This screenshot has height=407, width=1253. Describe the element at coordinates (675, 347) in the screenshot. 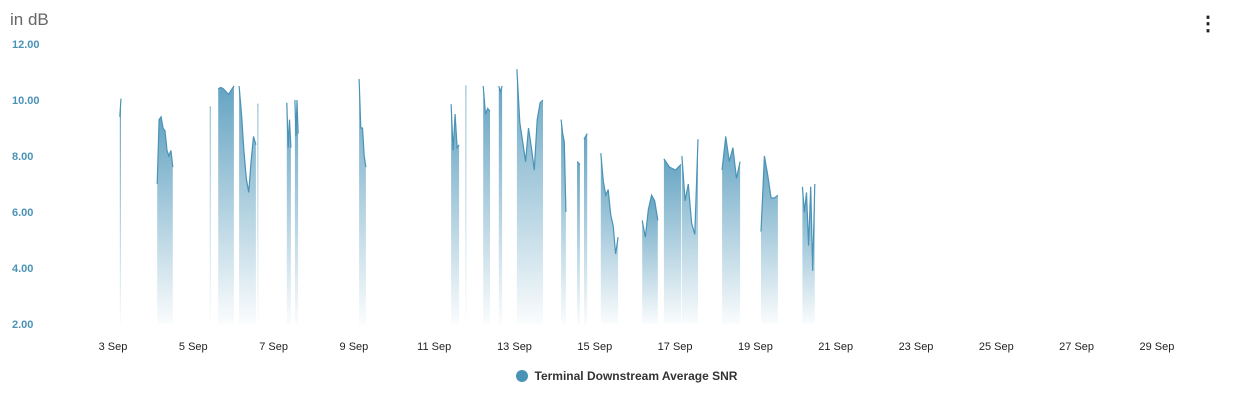

I see `x-tick-label: 17 Sep` at that location.